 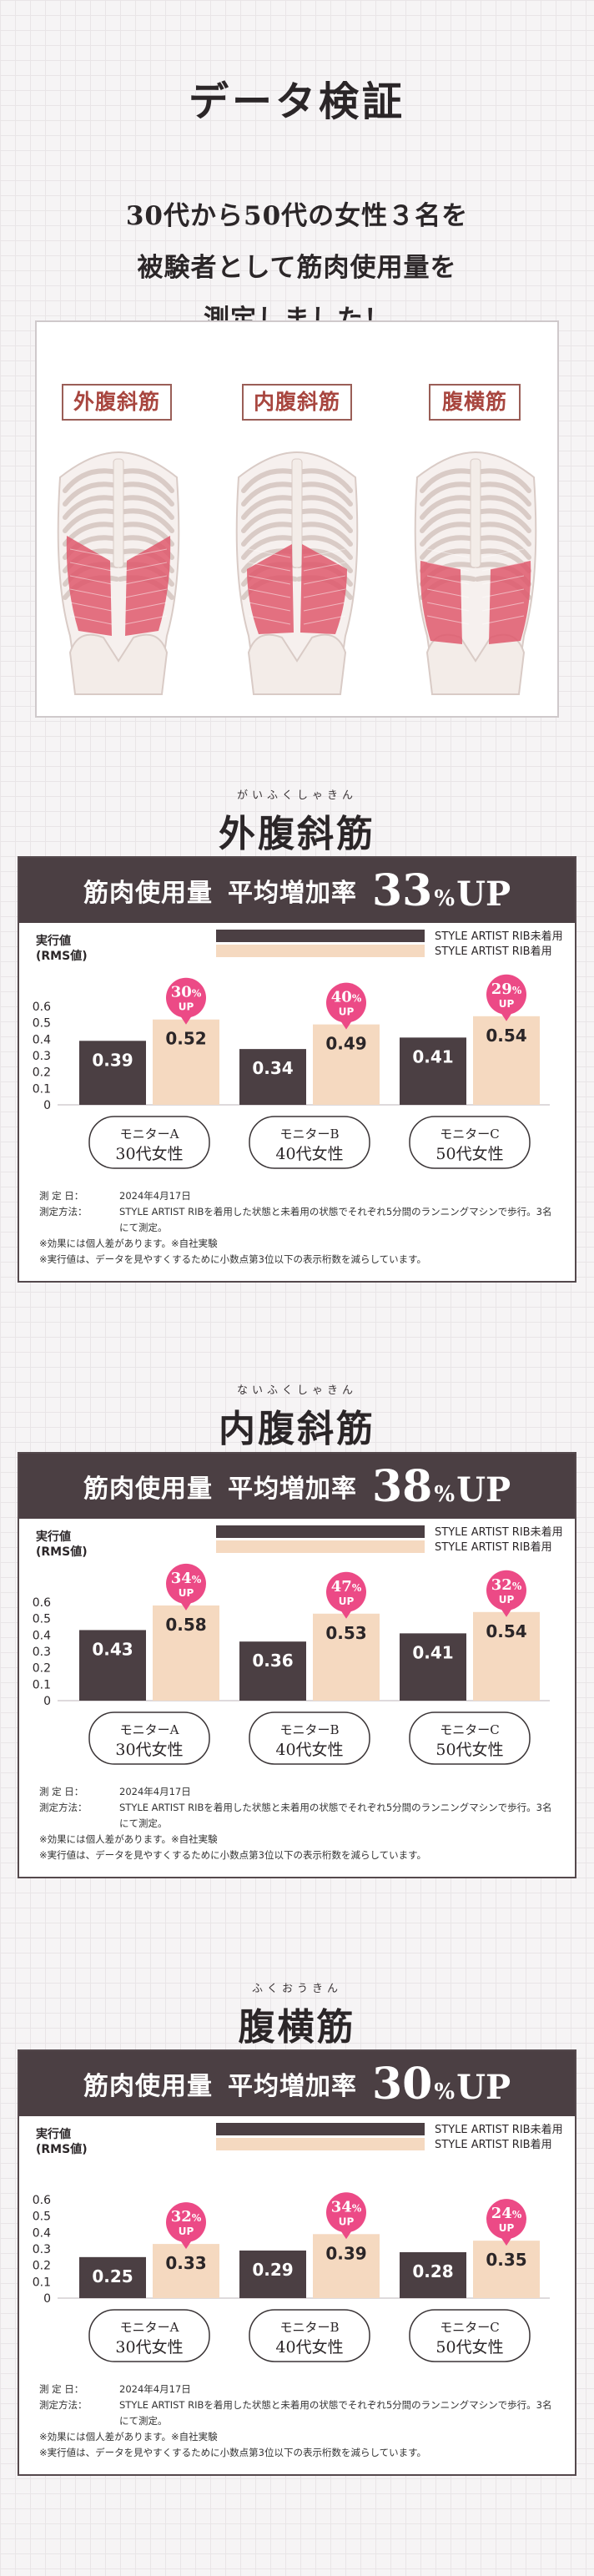 I want to click on note-date-key: 測 定 日：, so click(x=62, y=1791).